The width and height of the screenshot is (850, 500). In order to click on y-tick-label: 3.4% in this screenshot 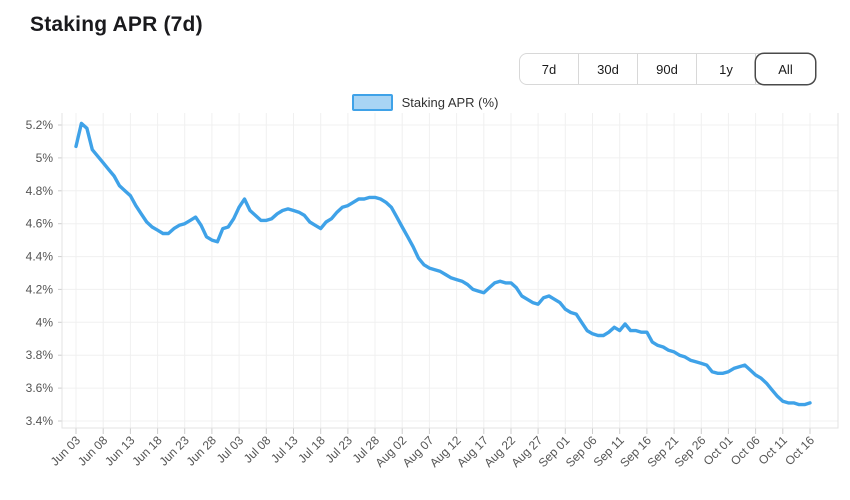, I will do `click(40, 421)`.